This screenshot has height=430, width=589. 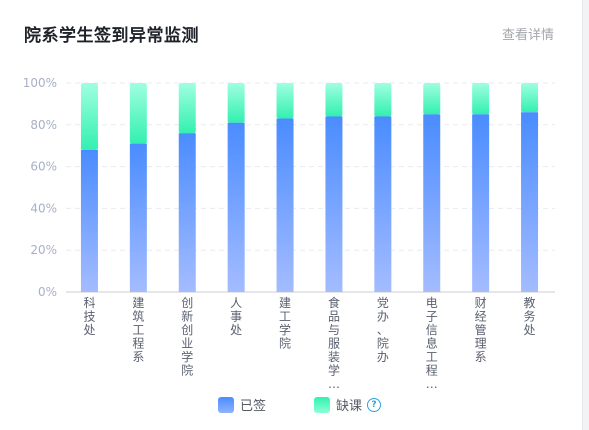 What do you see at coordinates (291, 406) in the screenshot?
I see `chart-legend: 已签 缺课 ?` at bounding box center [291, 406].